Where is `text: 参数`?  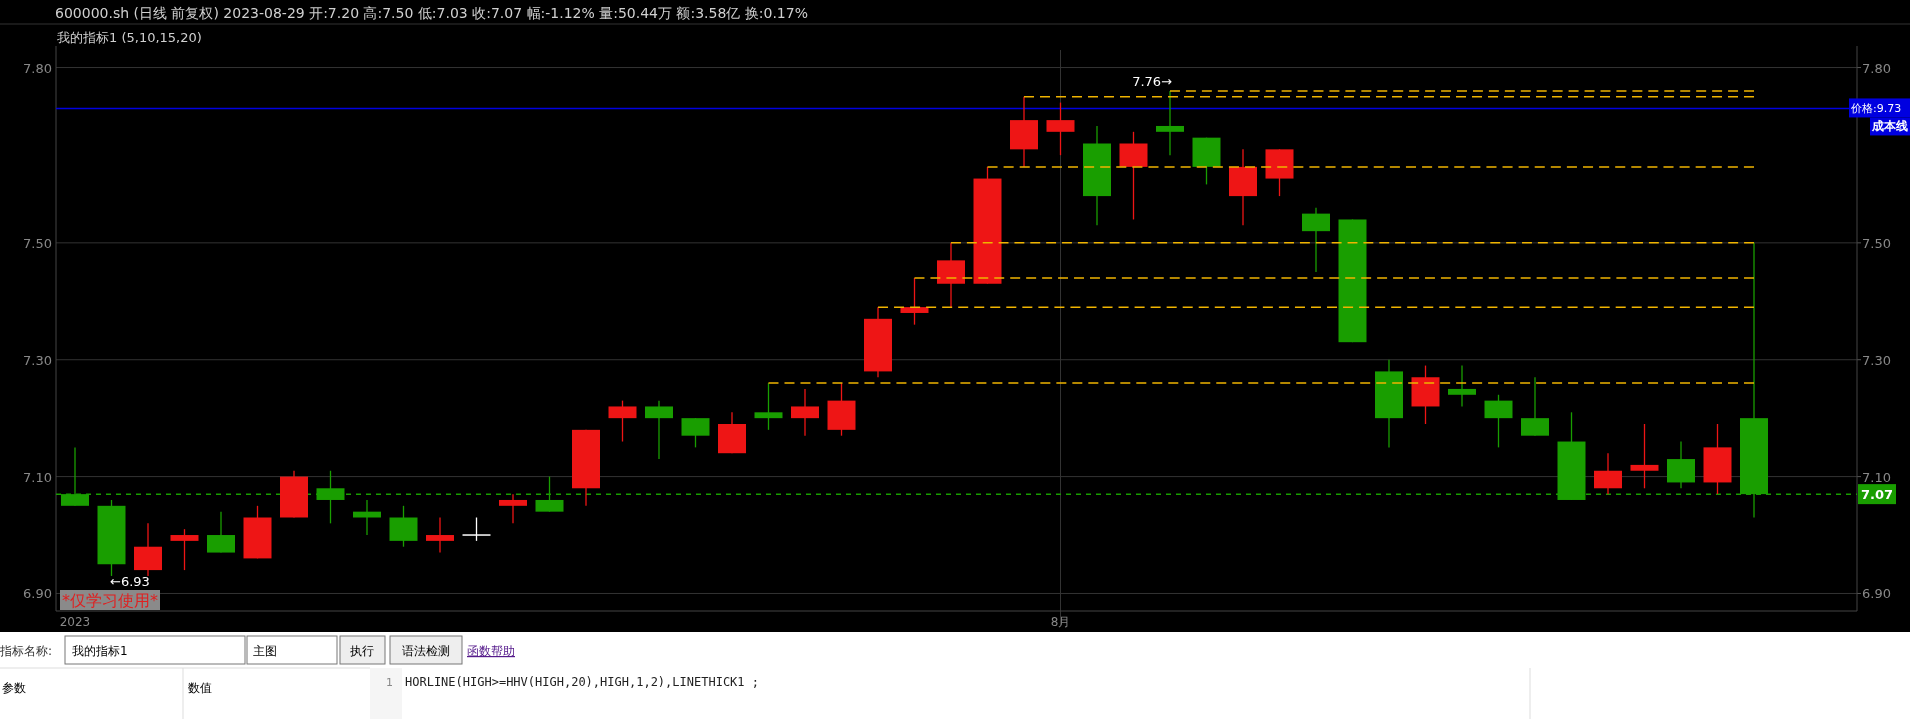 text: 参数 is located at coordinates (14, 688).